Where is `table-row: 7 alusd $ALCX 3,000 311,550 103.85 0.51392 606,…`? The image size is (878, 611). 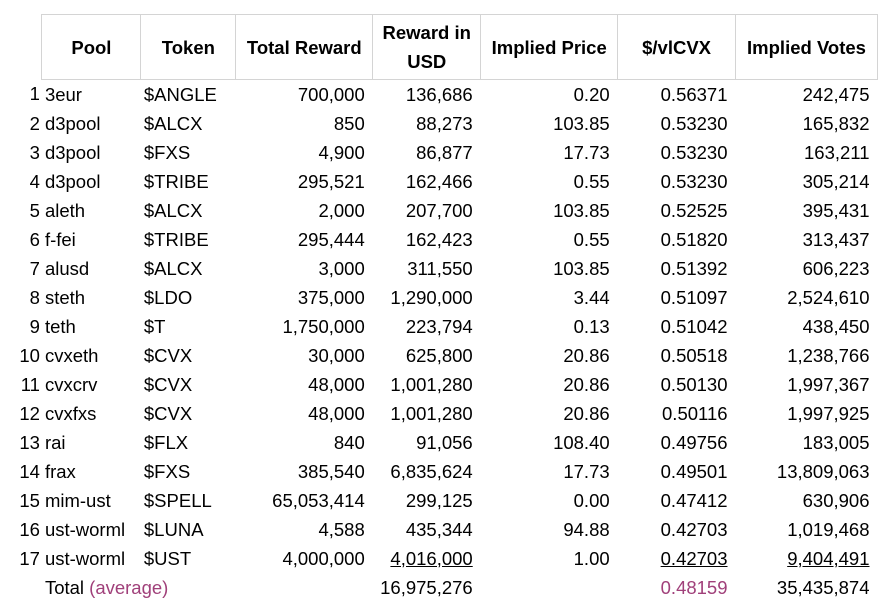
table-row: 7 alusd $ALCX 3,000 311,550 103.85 0.51392 606,… is located at coordinates (439, 268).